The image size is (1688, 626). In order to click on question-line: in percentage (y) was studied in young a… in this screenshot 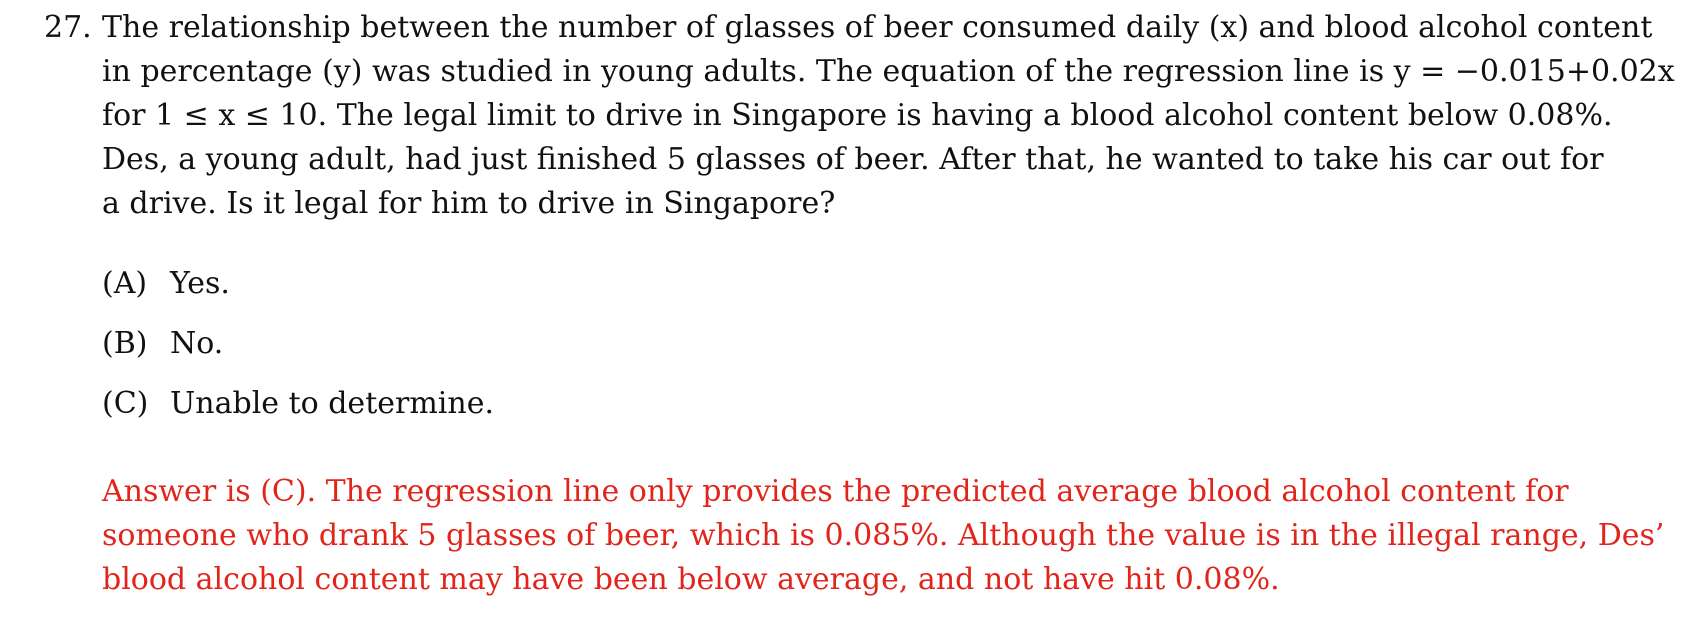, I will do `click(888, 71)`.